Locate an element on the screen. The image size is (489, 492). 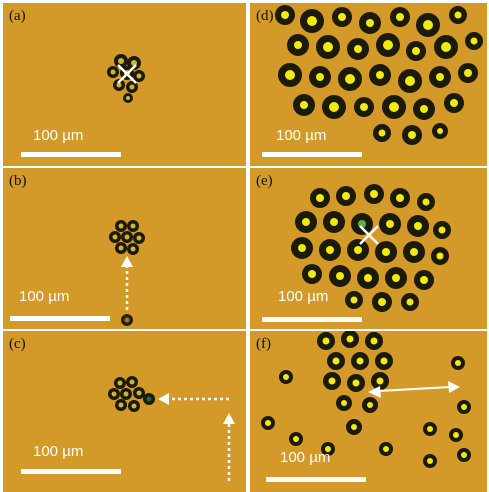
panel-label: (c) is located at coordinates (17, 344).